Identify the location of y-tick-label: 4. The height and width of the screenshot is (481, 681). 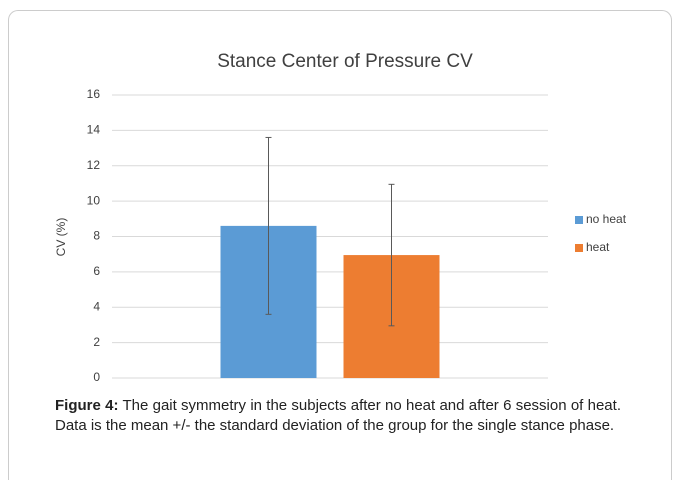
(96, 306).